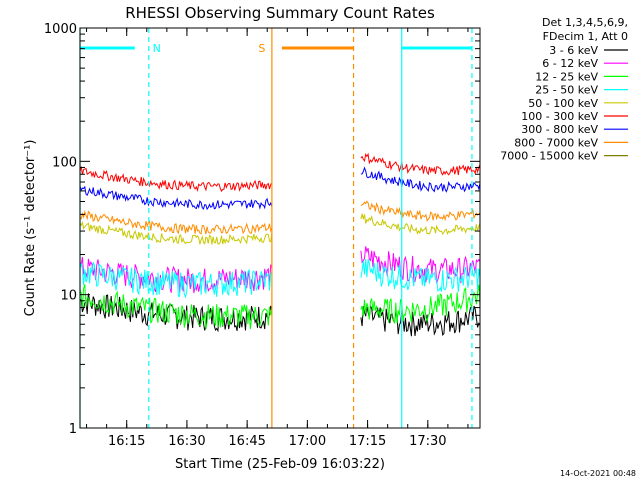 Image resolution: width=640 pixels, height=480 pixels. What do you see at coordinates (186, 441) in the screenshot?
I see `x-tick-label-1: 16:30` at bounding box center [186, 441].